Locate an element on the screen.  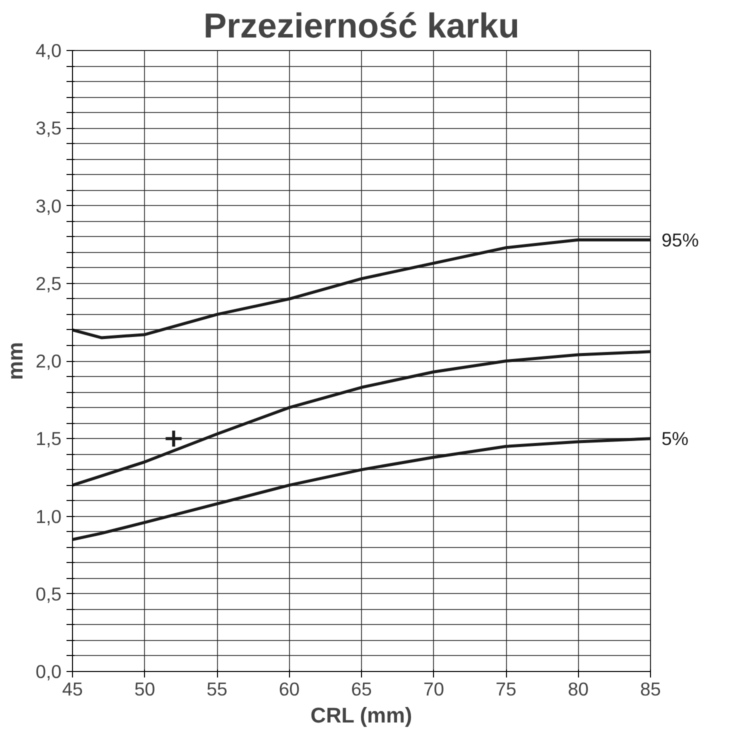
y-tick-label: 0,0 is located at coordinates (49, 671).